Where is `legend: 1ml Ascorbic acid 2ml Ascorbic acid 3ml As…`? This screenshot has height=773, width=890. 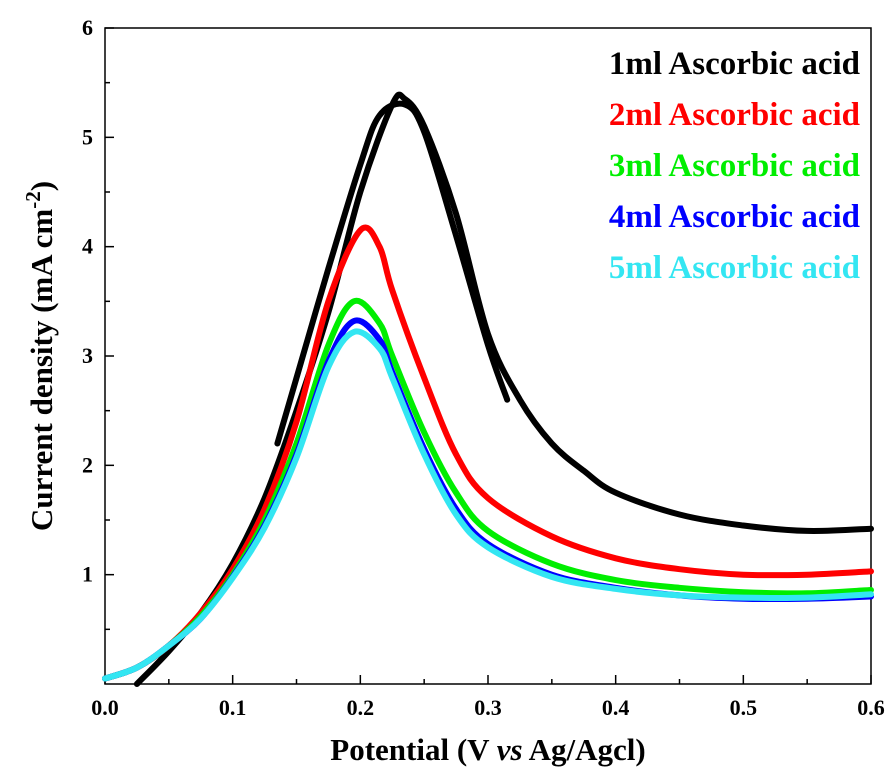
legend: 1ml Ascorbic acid 2ml Ascorbic acid 3ml As… is located at coordinates (734, 166).